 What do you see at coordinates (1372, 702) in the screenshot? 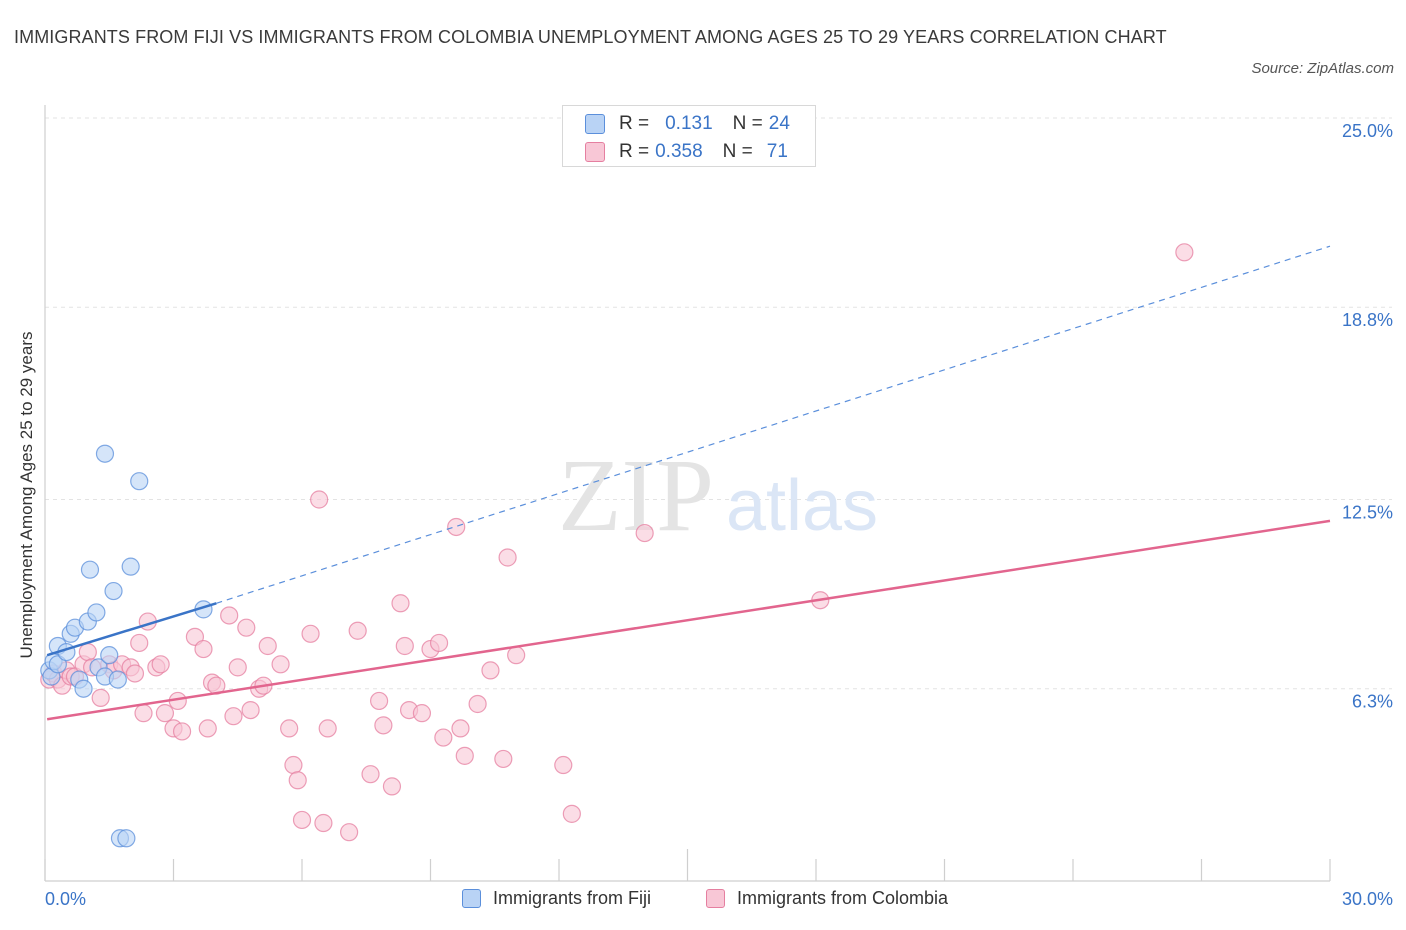
I see `y-tick-label: 6.3%` at bounding box center [1372, 702].